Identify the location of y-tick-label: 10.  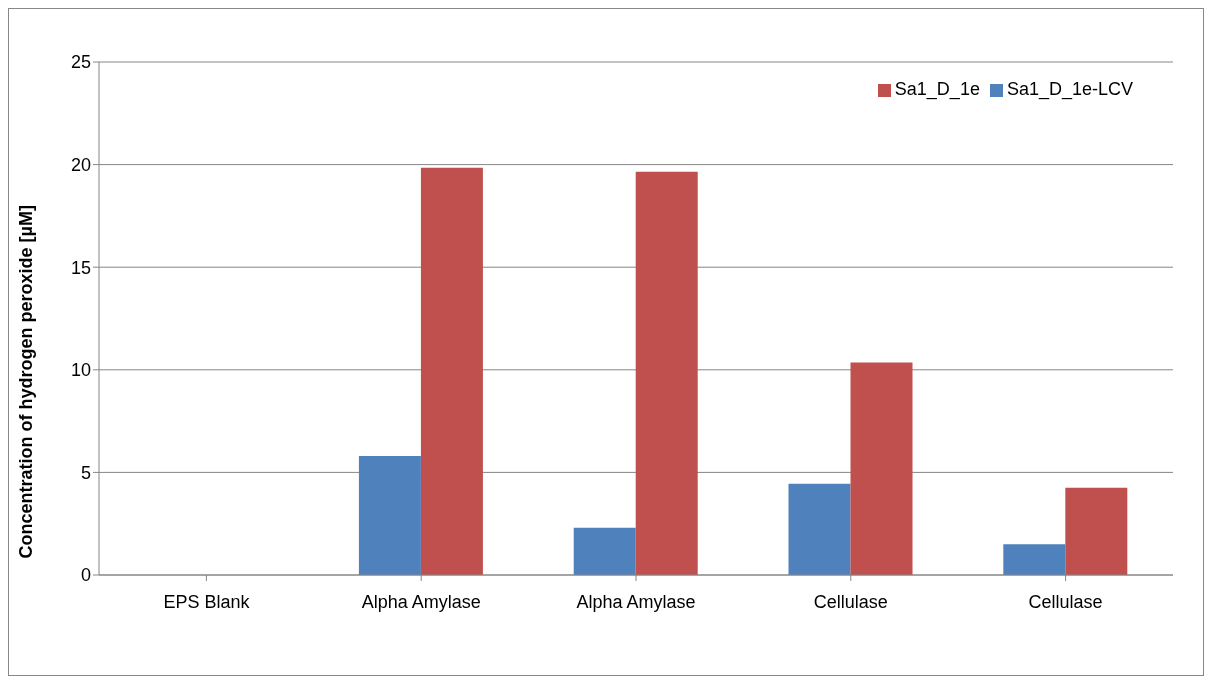
(80, 370).